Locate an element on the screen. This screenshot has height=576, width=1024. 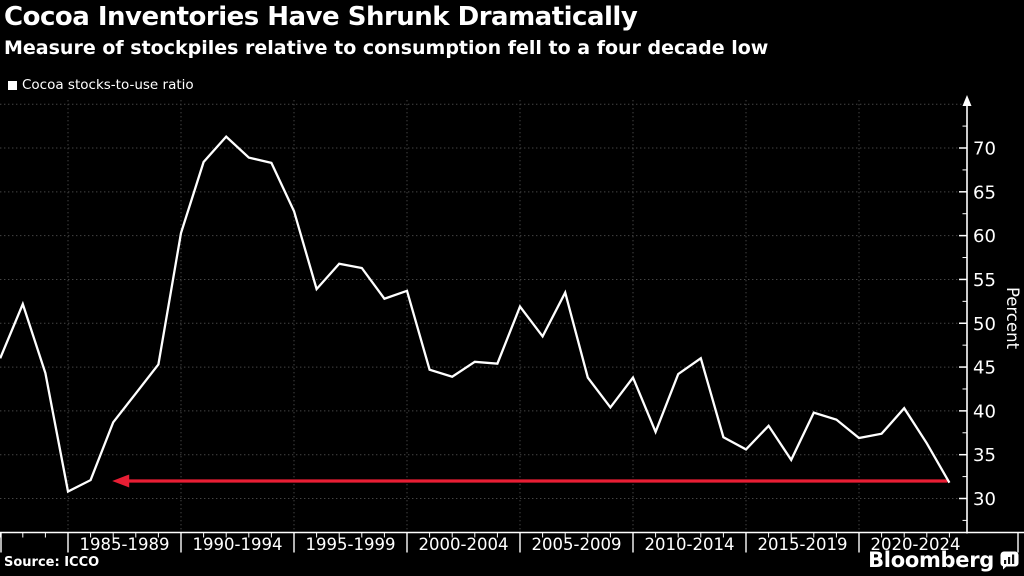
y-tick-label: 60 is located at coordinates (984, 236).